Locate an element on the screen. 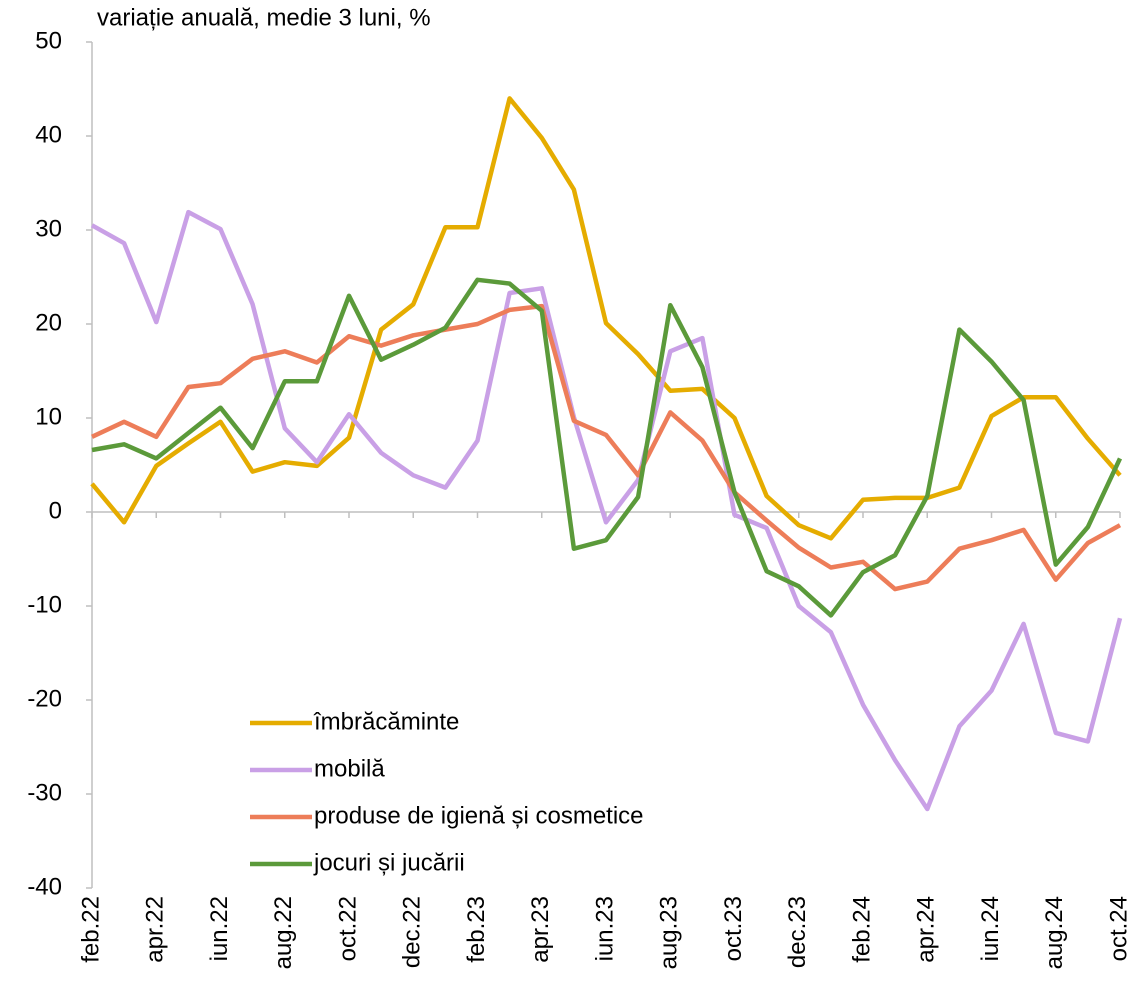  x-tick-label: oct.24 is located at coordinates (1118, 928).